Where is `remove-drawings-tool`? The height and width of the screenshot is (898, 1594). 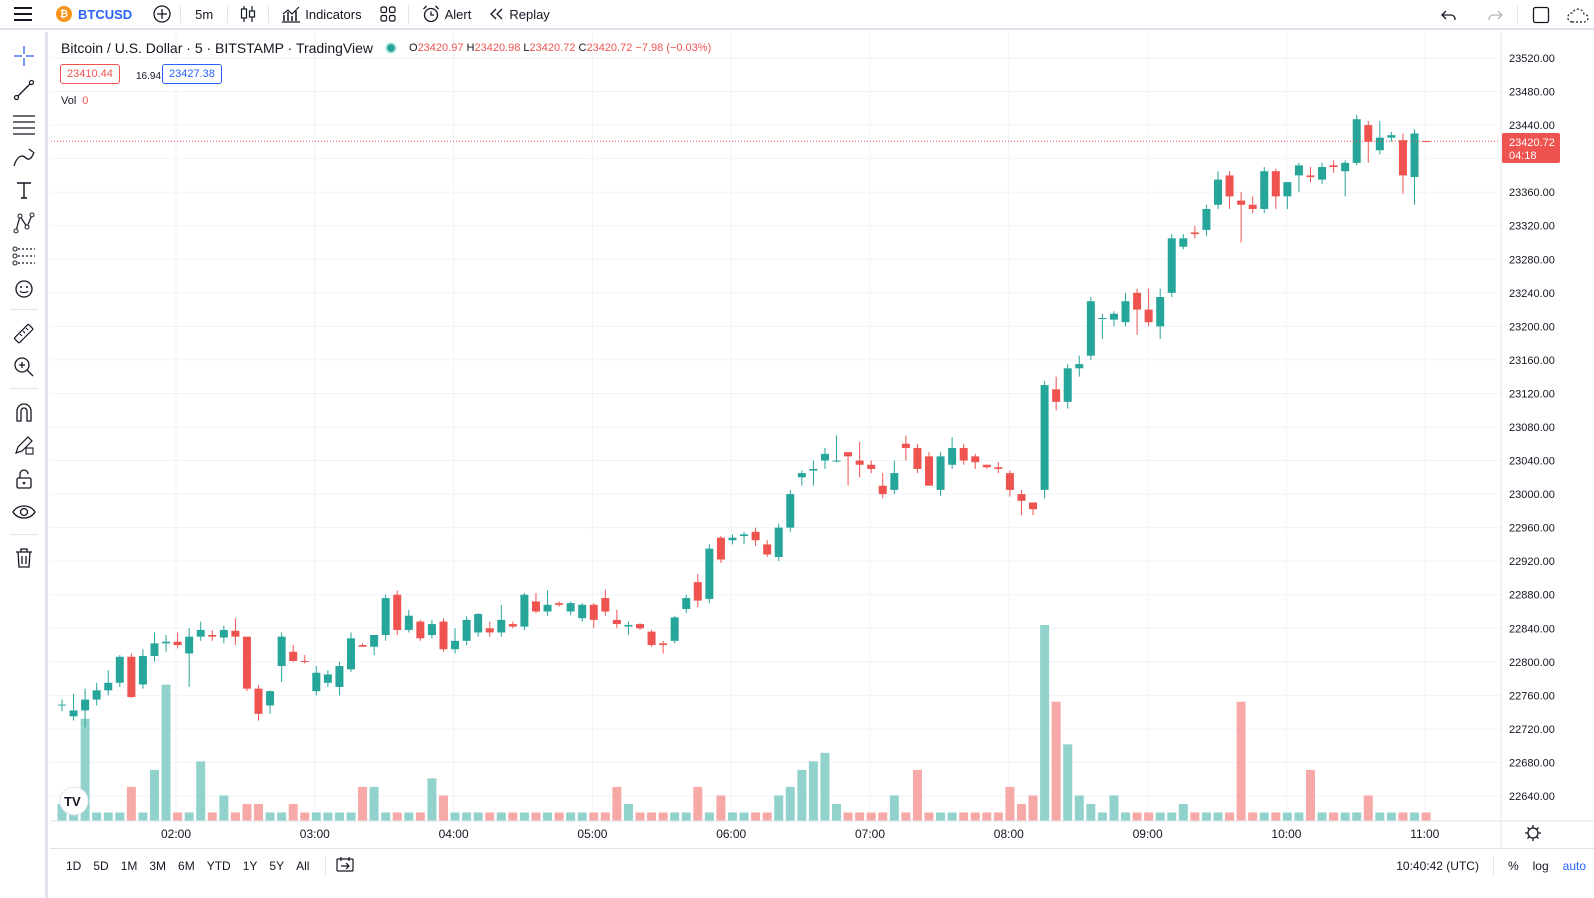
remove-drawings-tool is located at coordinates (24, 558).